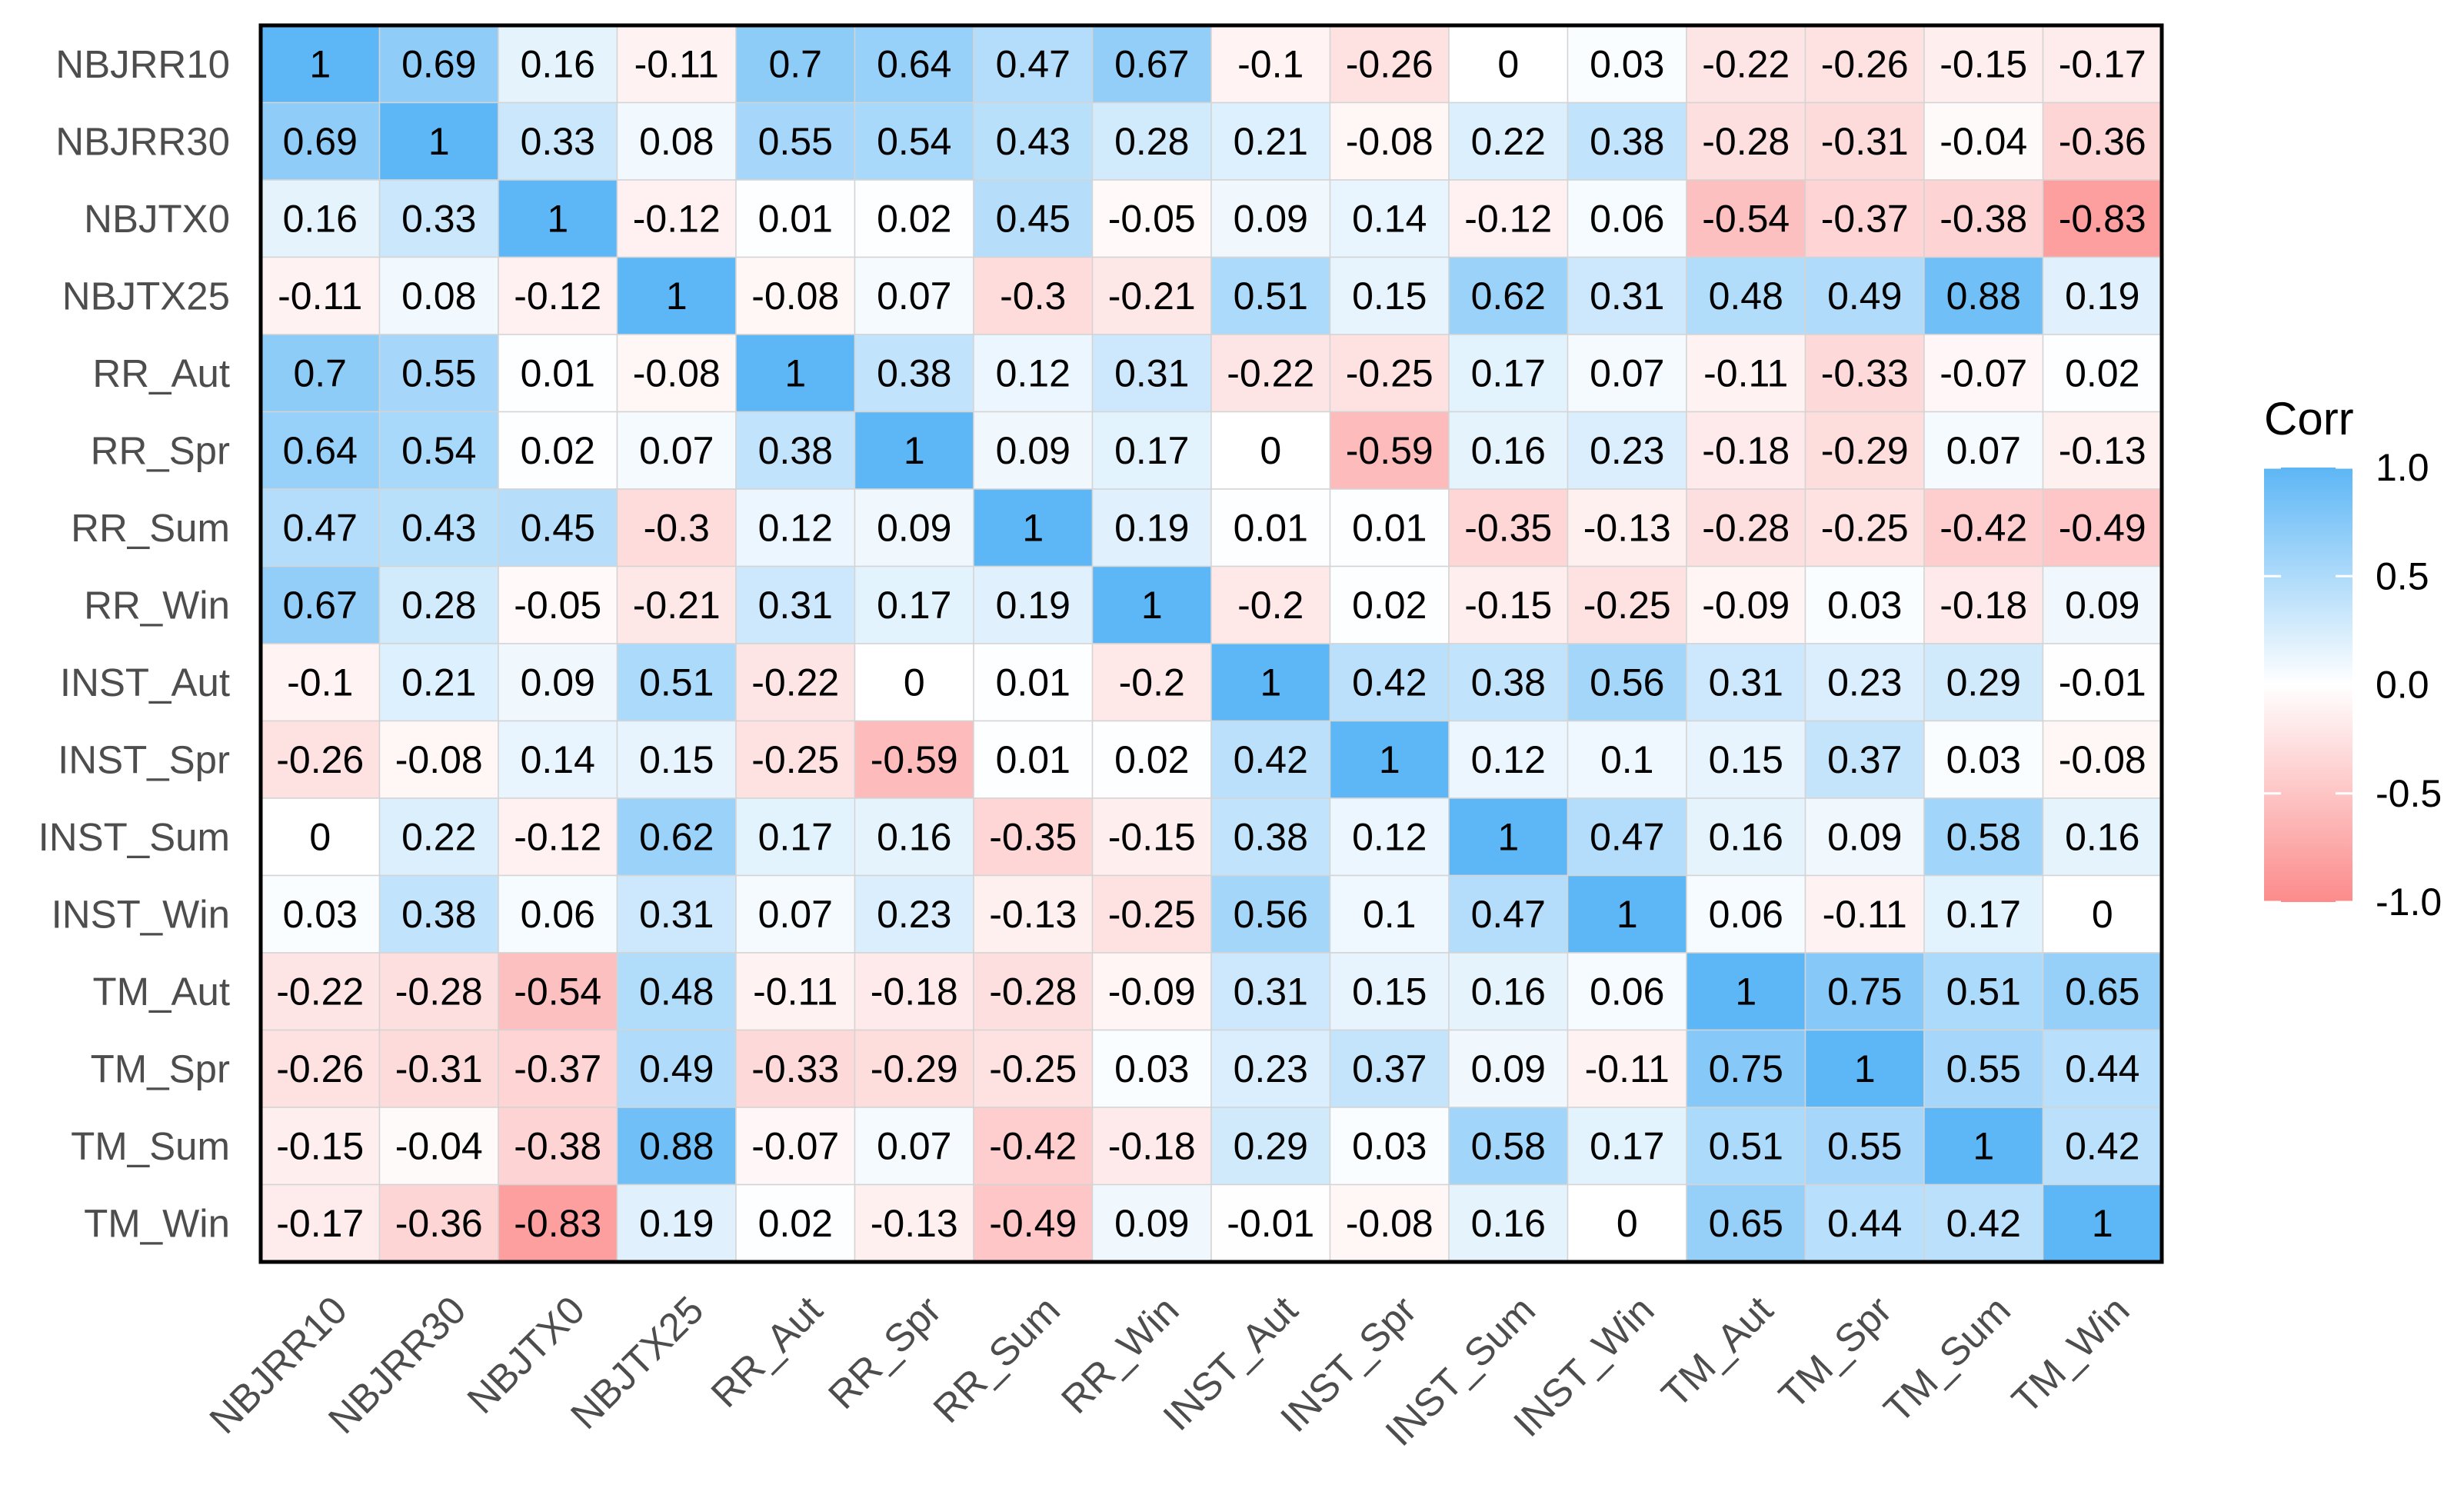  Describe the element at coordinates (914, 1068) in the screenshot. I see `cell-value: -0.29` at that location.